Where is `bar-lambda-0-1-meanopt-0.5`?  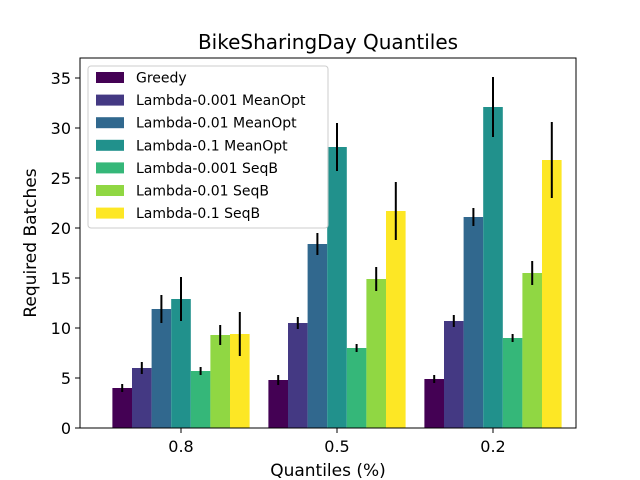 bar-lambda-0-1-meanopt-0.5 is located at coordinates (337, 287).